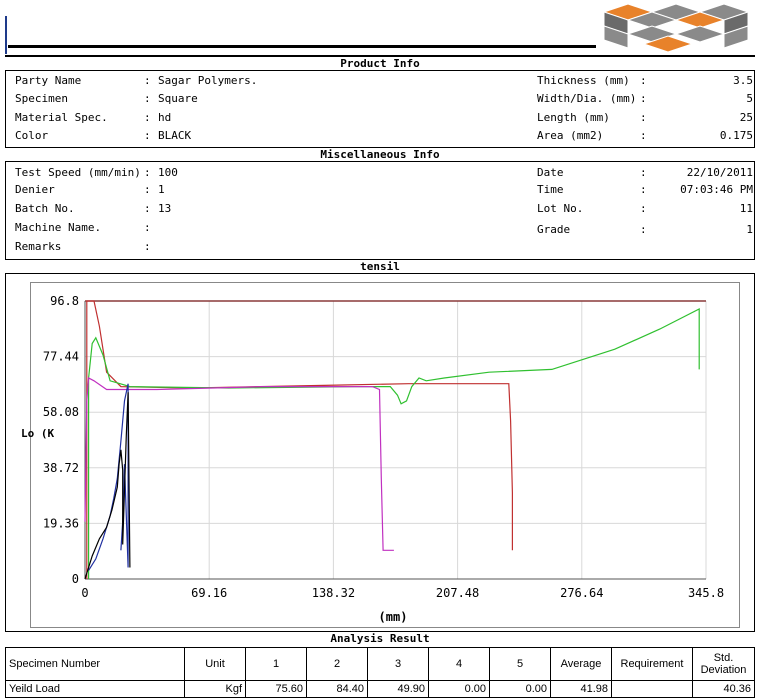 The image size is (758, 698). Describe the element at coordinates (749, 229) in the screenshot. I see `grade-value: 1` at that location.